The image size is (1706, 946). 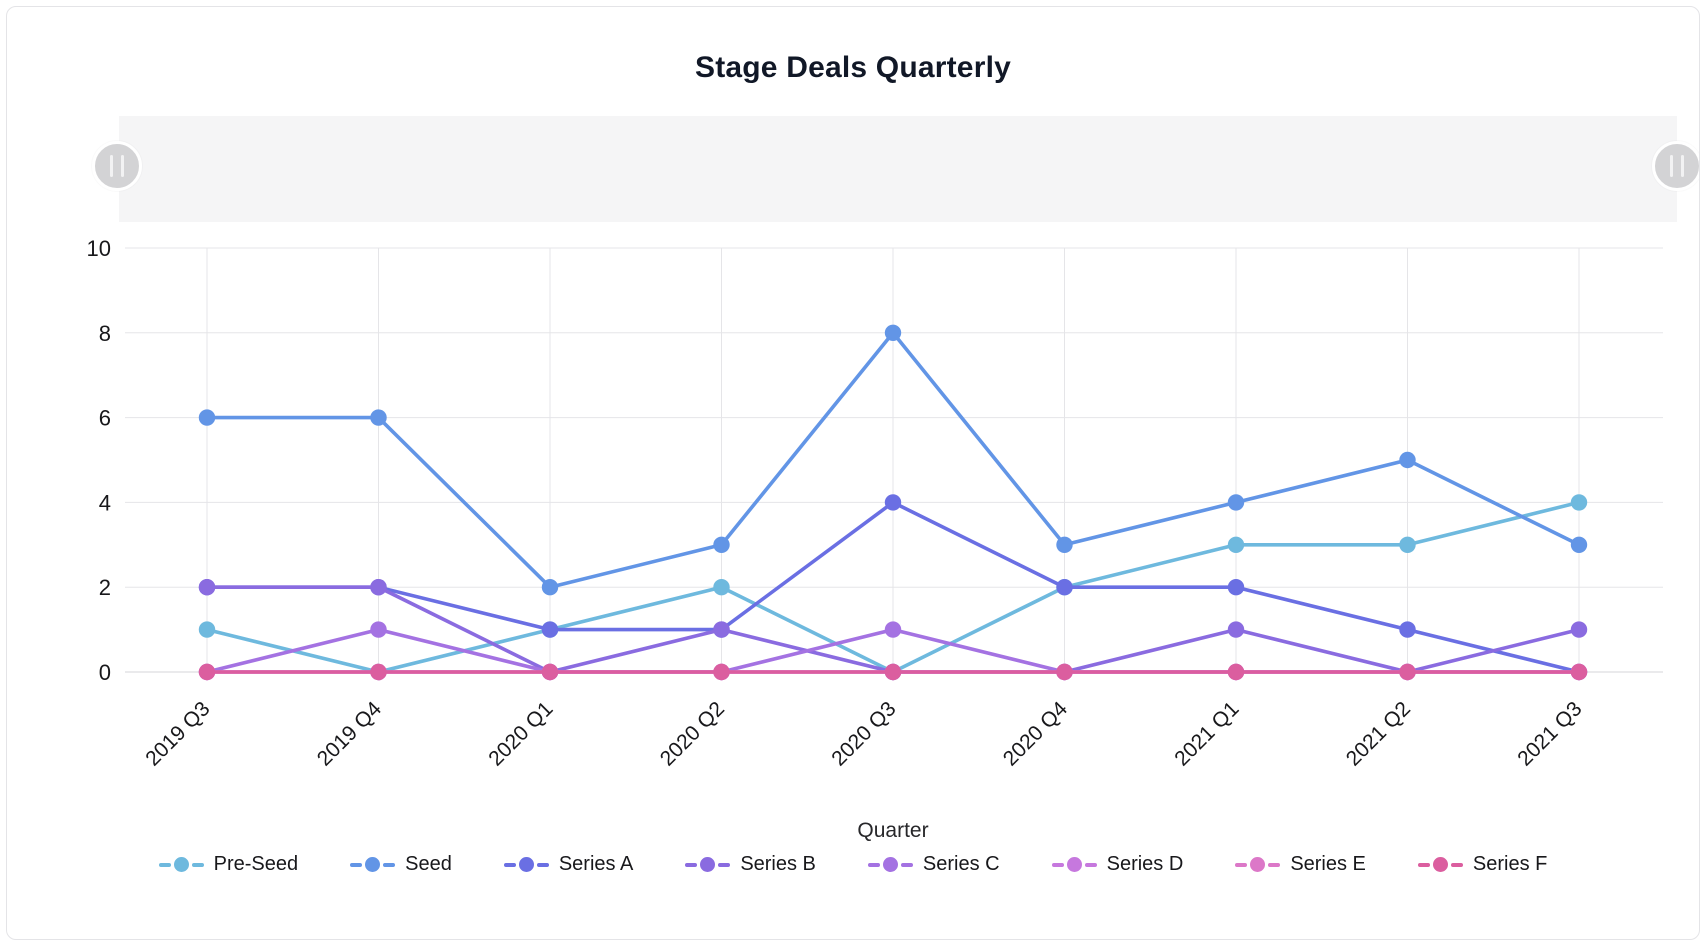 What do you see at coordinates (961, 864) in the screenshot?
I see `legend-label: Series C` at bounding box center [961, 864].